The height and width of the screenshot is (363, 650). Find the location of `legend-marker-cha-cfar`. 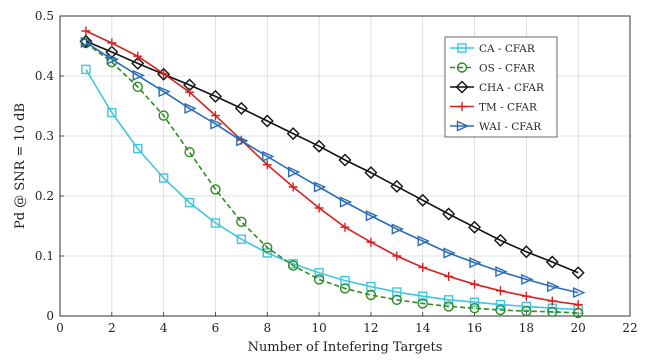

legend-marker-cha-cfar is located at coordinates (462, 87).